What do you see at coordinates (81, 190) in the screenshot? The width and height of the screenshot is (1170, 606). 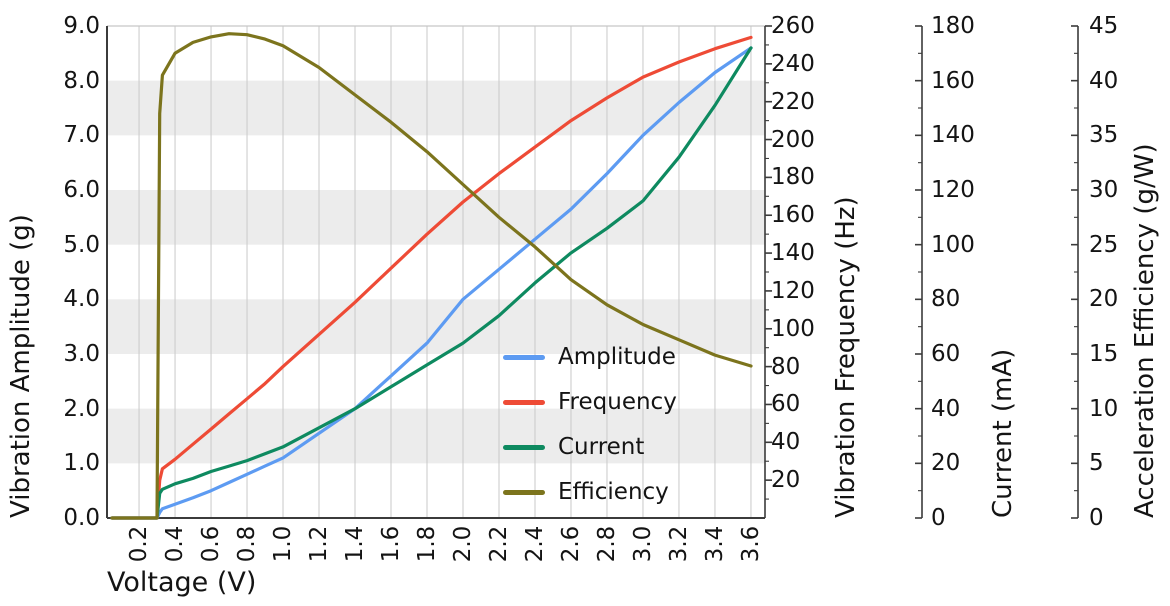 I see `y-tick-label-amplitude: 6.0` at bounding box center [81, 190].